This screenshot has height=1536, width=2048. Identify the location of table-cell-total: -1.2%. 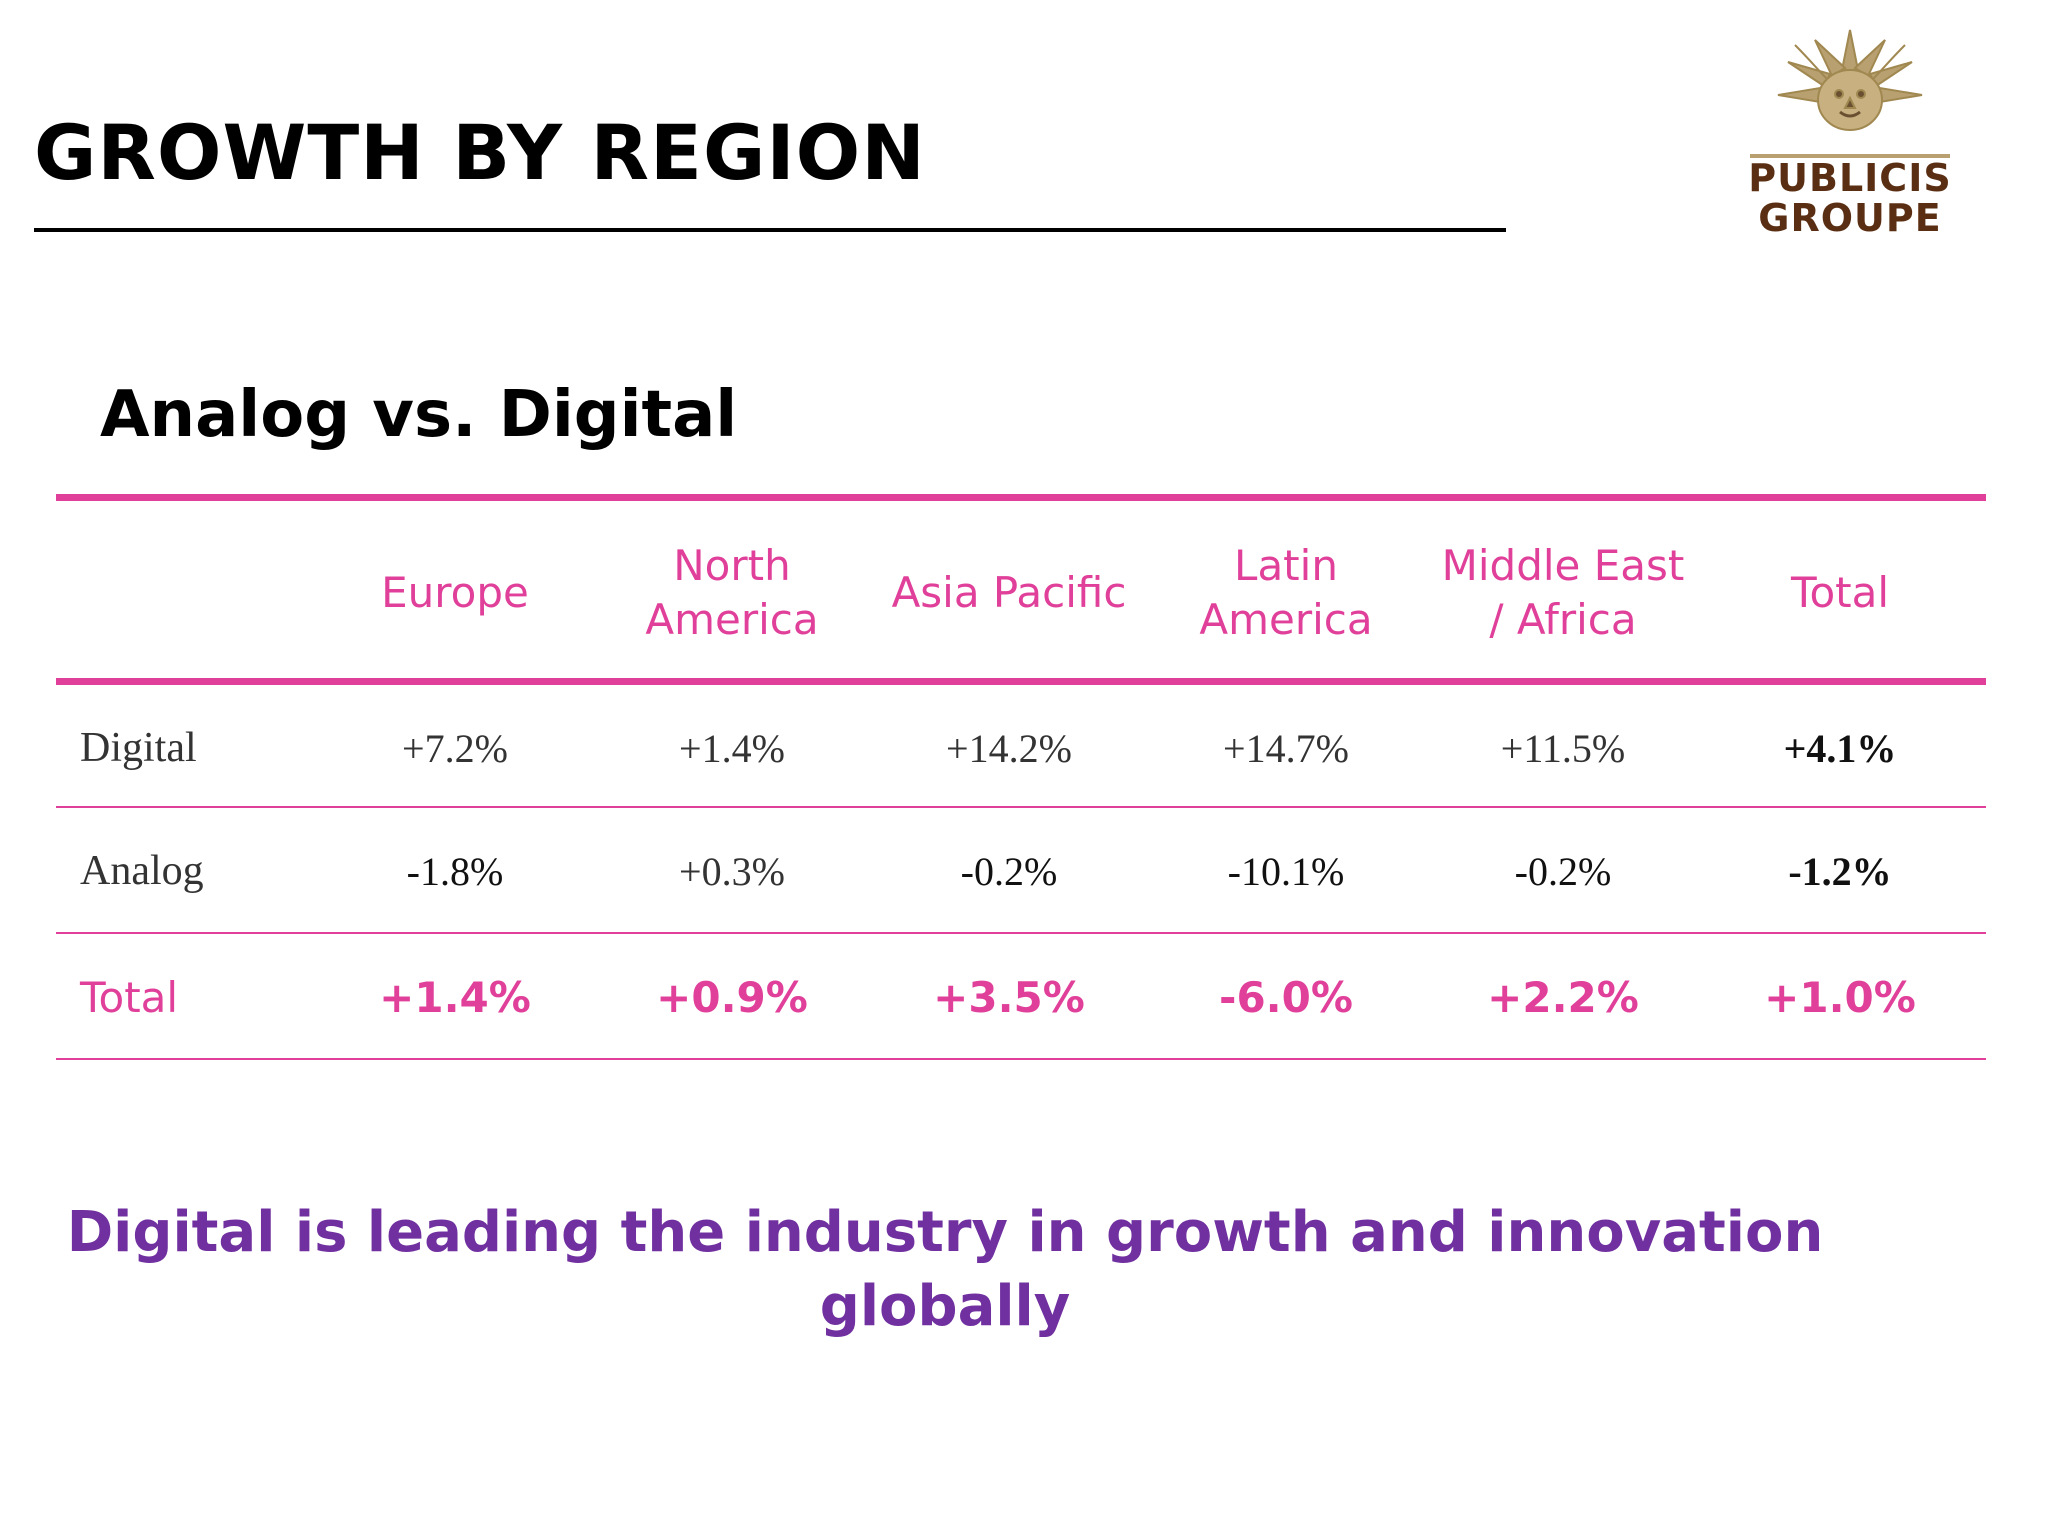
(1840, 871).